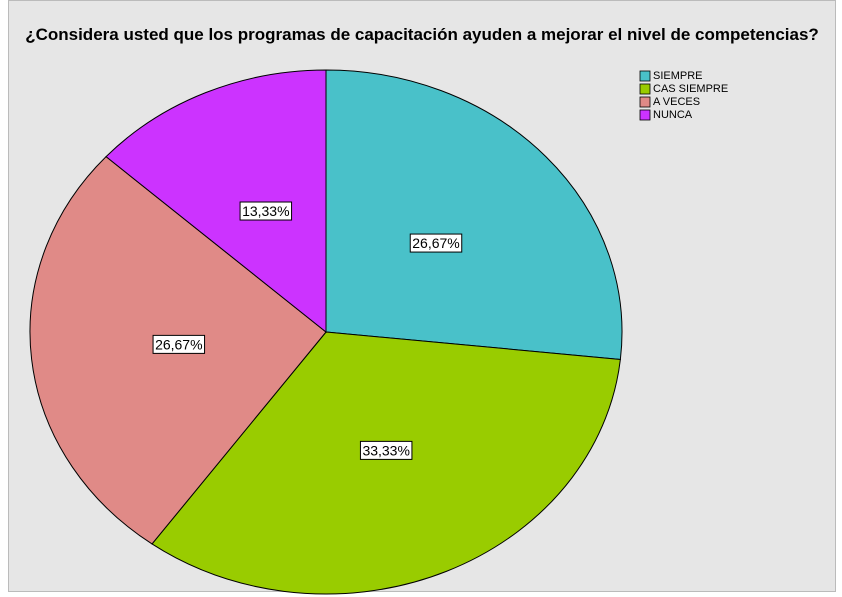  What do you see at coordinates (673, 115) in the screenshot?
I see `legend-label: NUNCA` at bounding box center [673, 115].